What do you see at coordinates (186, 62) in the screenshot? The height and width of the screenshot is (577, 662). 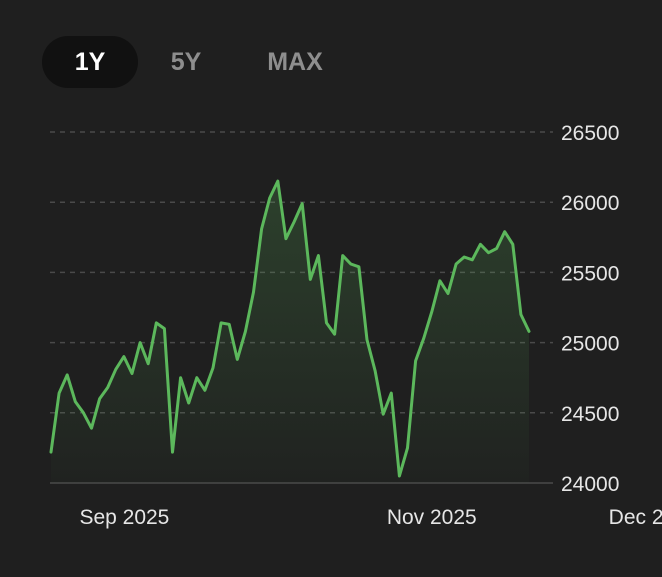 I see `range-tab-5y: 5Y` at bounding box center [186, 62].